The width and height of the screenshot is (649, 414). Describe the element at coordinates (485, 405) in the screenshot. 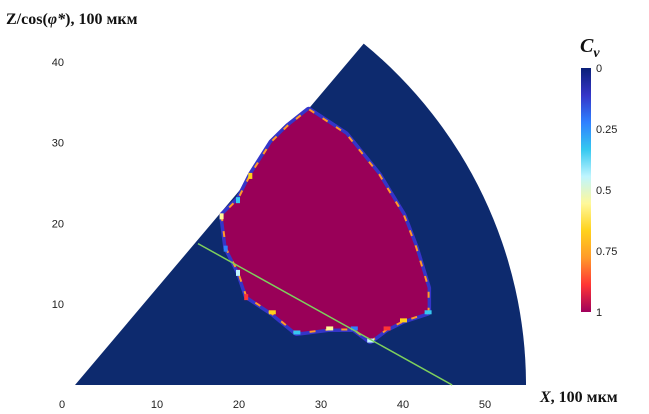

I see `x-tick-label: 50` at that location.